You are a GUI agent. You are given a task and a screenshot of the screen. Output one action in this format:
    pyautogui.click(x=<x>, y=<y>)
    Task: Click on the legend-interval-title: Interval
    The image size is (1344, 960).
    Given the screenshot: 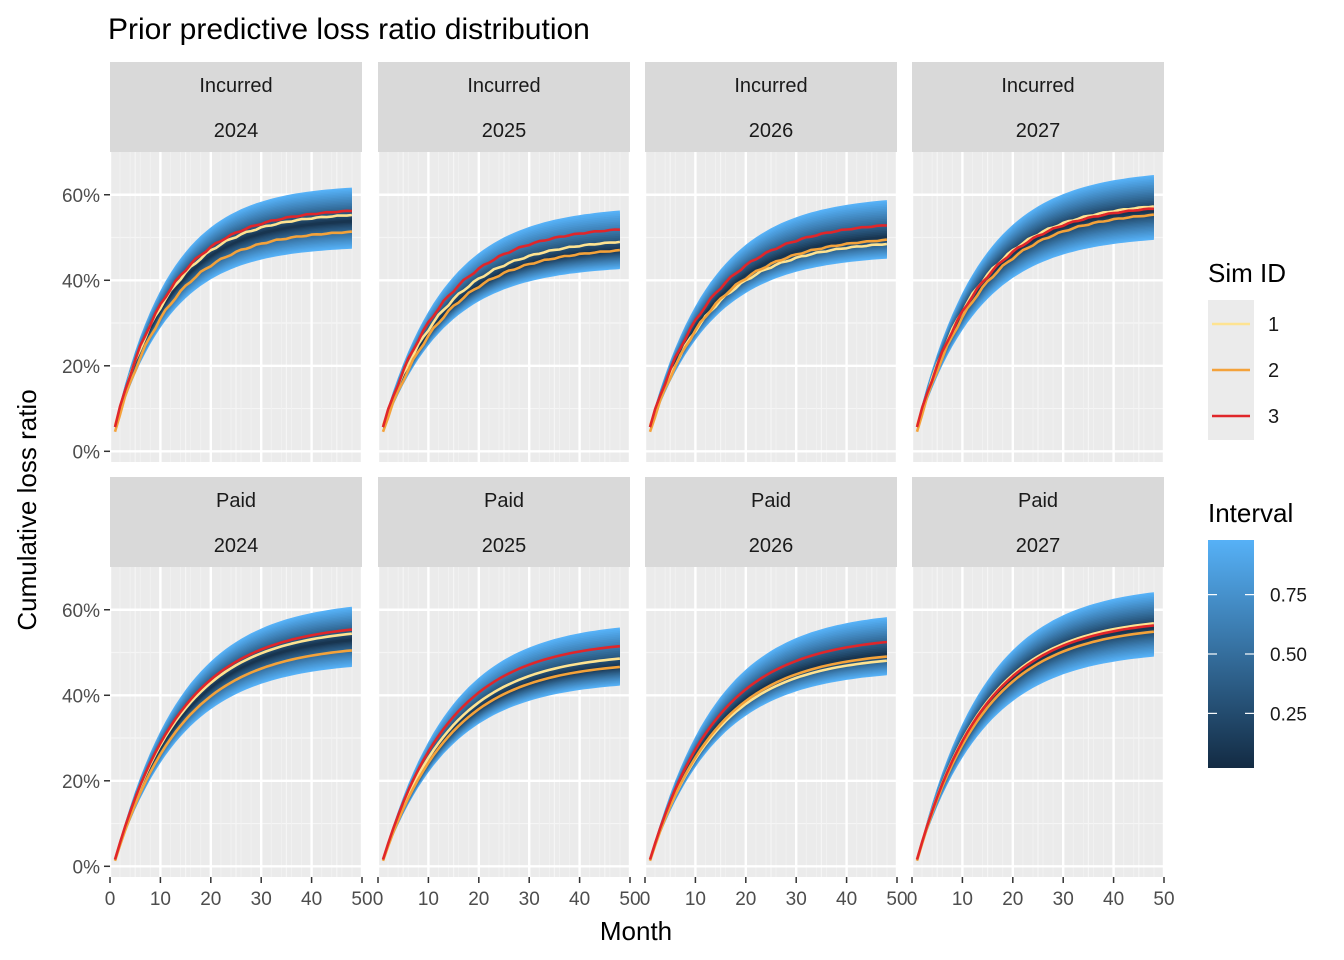 What is the action you would take?
    pyautogui.click(x=1250, y=513)
    